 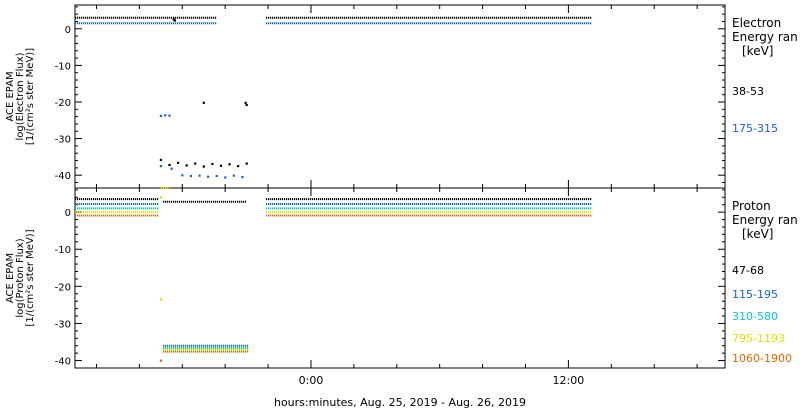 What do you see at coordinates (756, 23) in the screenshot?
I see `legend-title-line: Electron` at bounding box center [756, 23].